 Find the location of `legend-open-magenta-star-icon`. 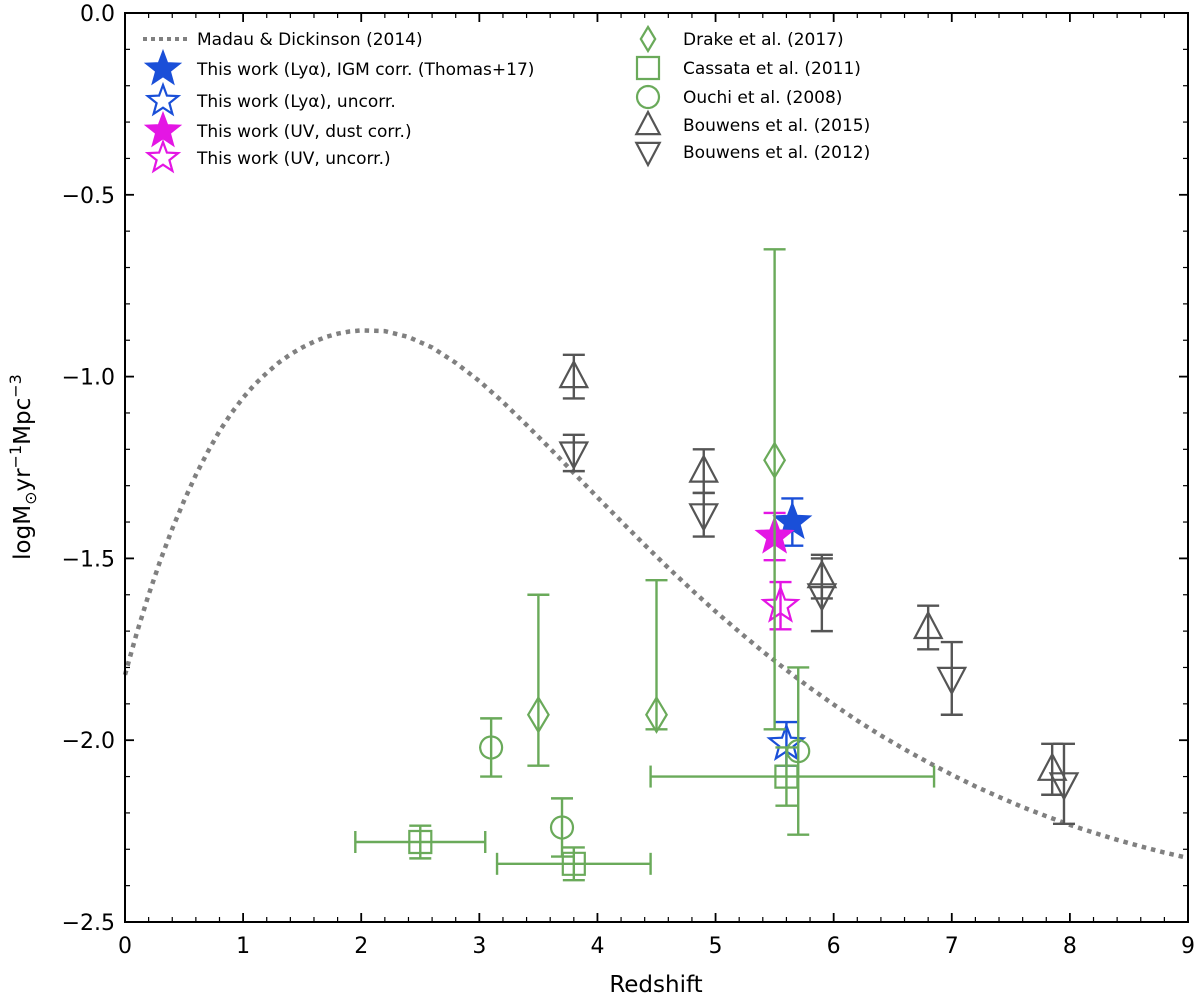

legend-open-magenta-star-icon is located at coordinates (163, 156).